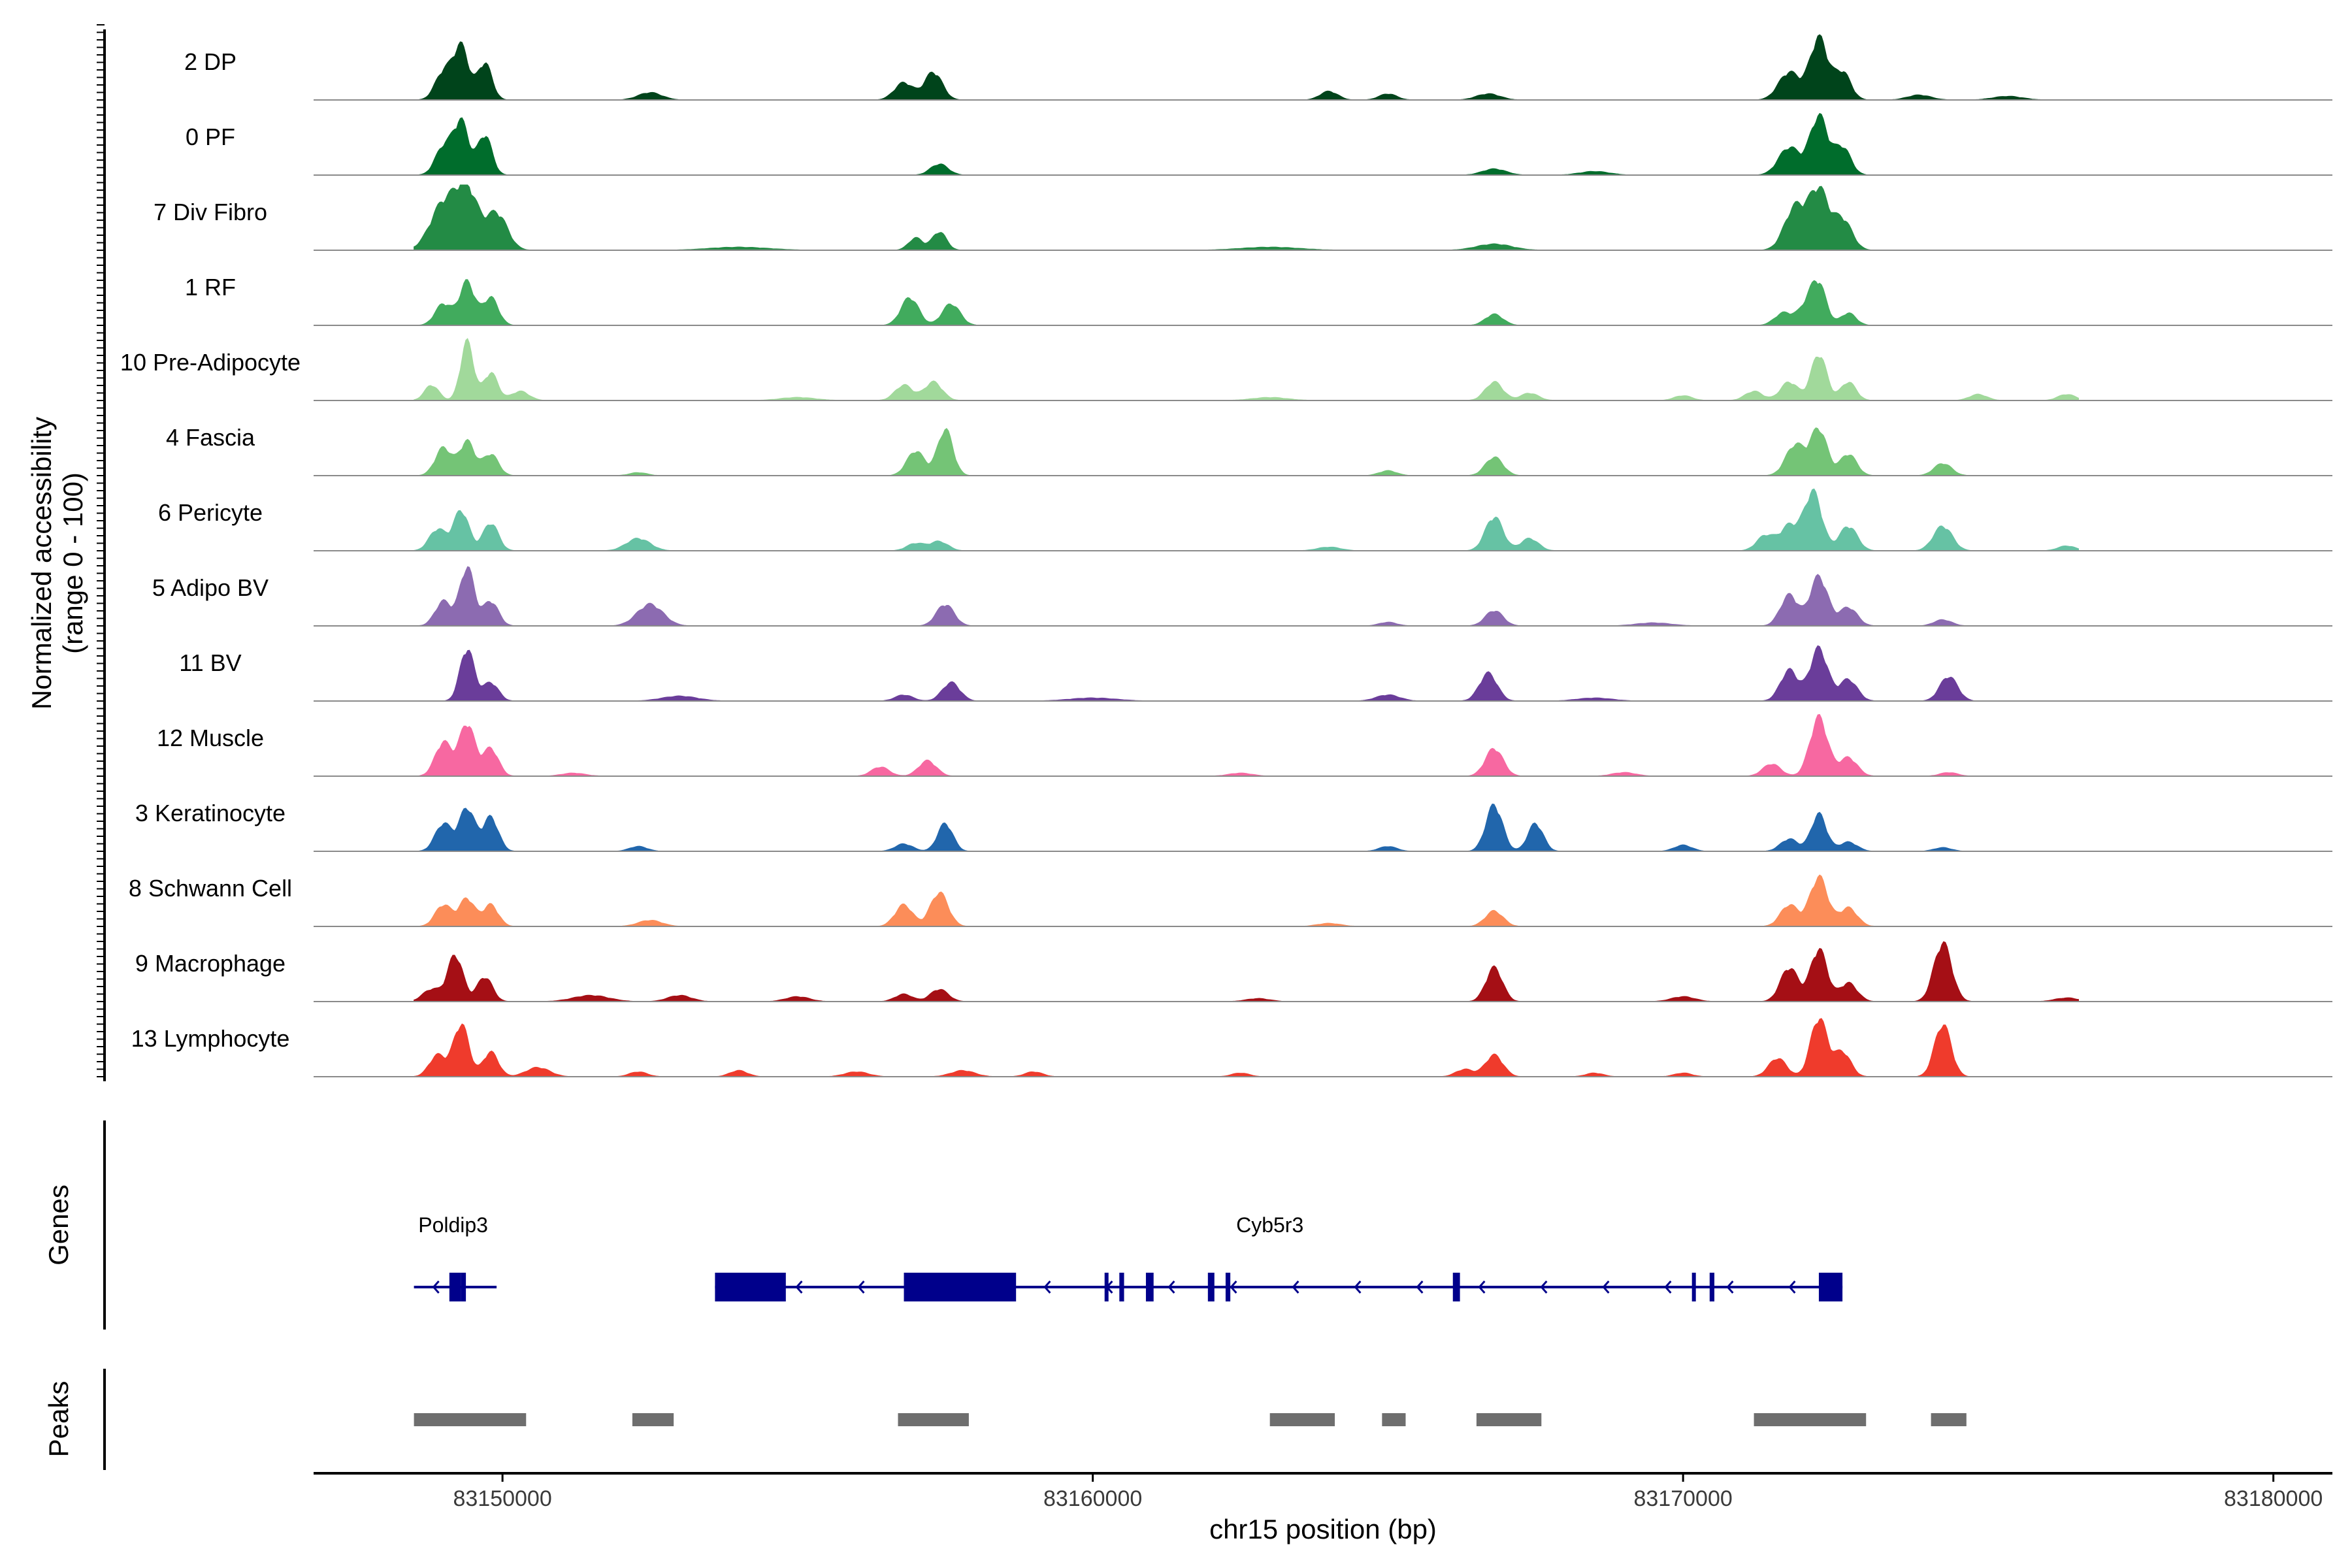 The image size is (2352, 1568). I want to click on x-tick-label: 83170000, so click(1682, 1498).